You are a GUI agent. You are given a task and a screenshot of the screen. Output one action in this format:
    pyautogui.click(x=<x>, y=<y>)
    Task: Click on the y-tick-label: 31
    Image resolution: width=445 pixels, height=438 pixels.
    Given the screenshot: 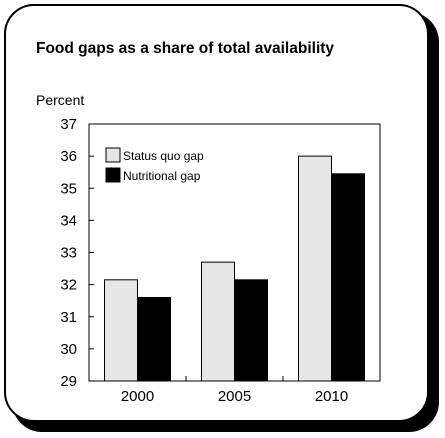 What is the action you would take?
    pyautogui.click(x=68, y=317)
    